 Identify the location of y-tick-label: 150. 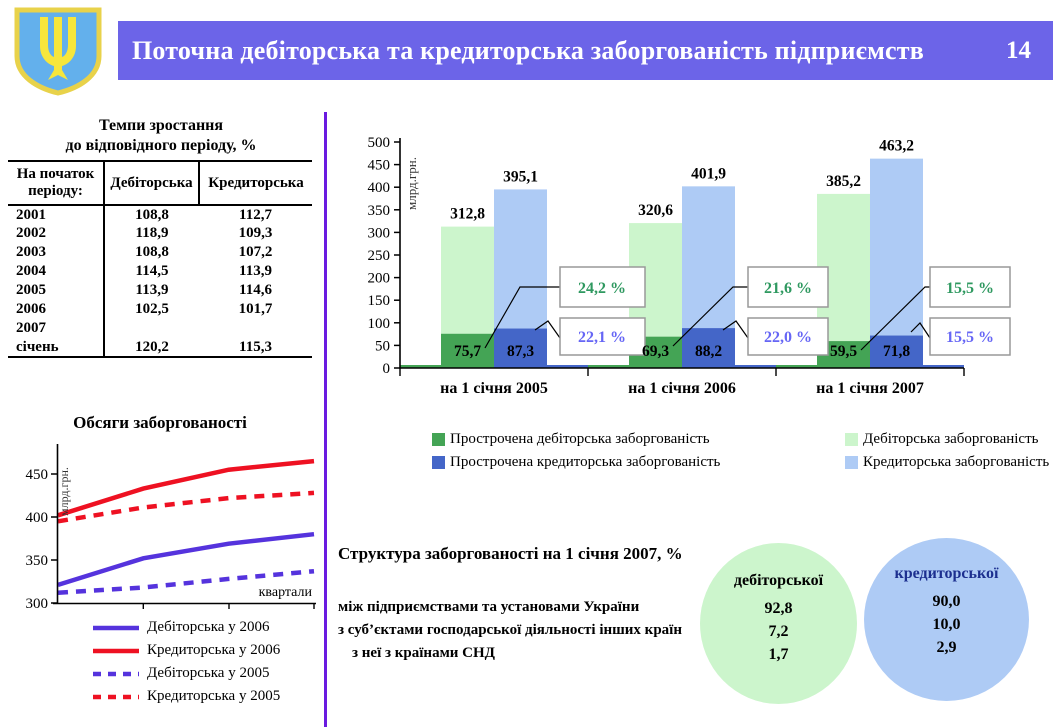
(379, 301).